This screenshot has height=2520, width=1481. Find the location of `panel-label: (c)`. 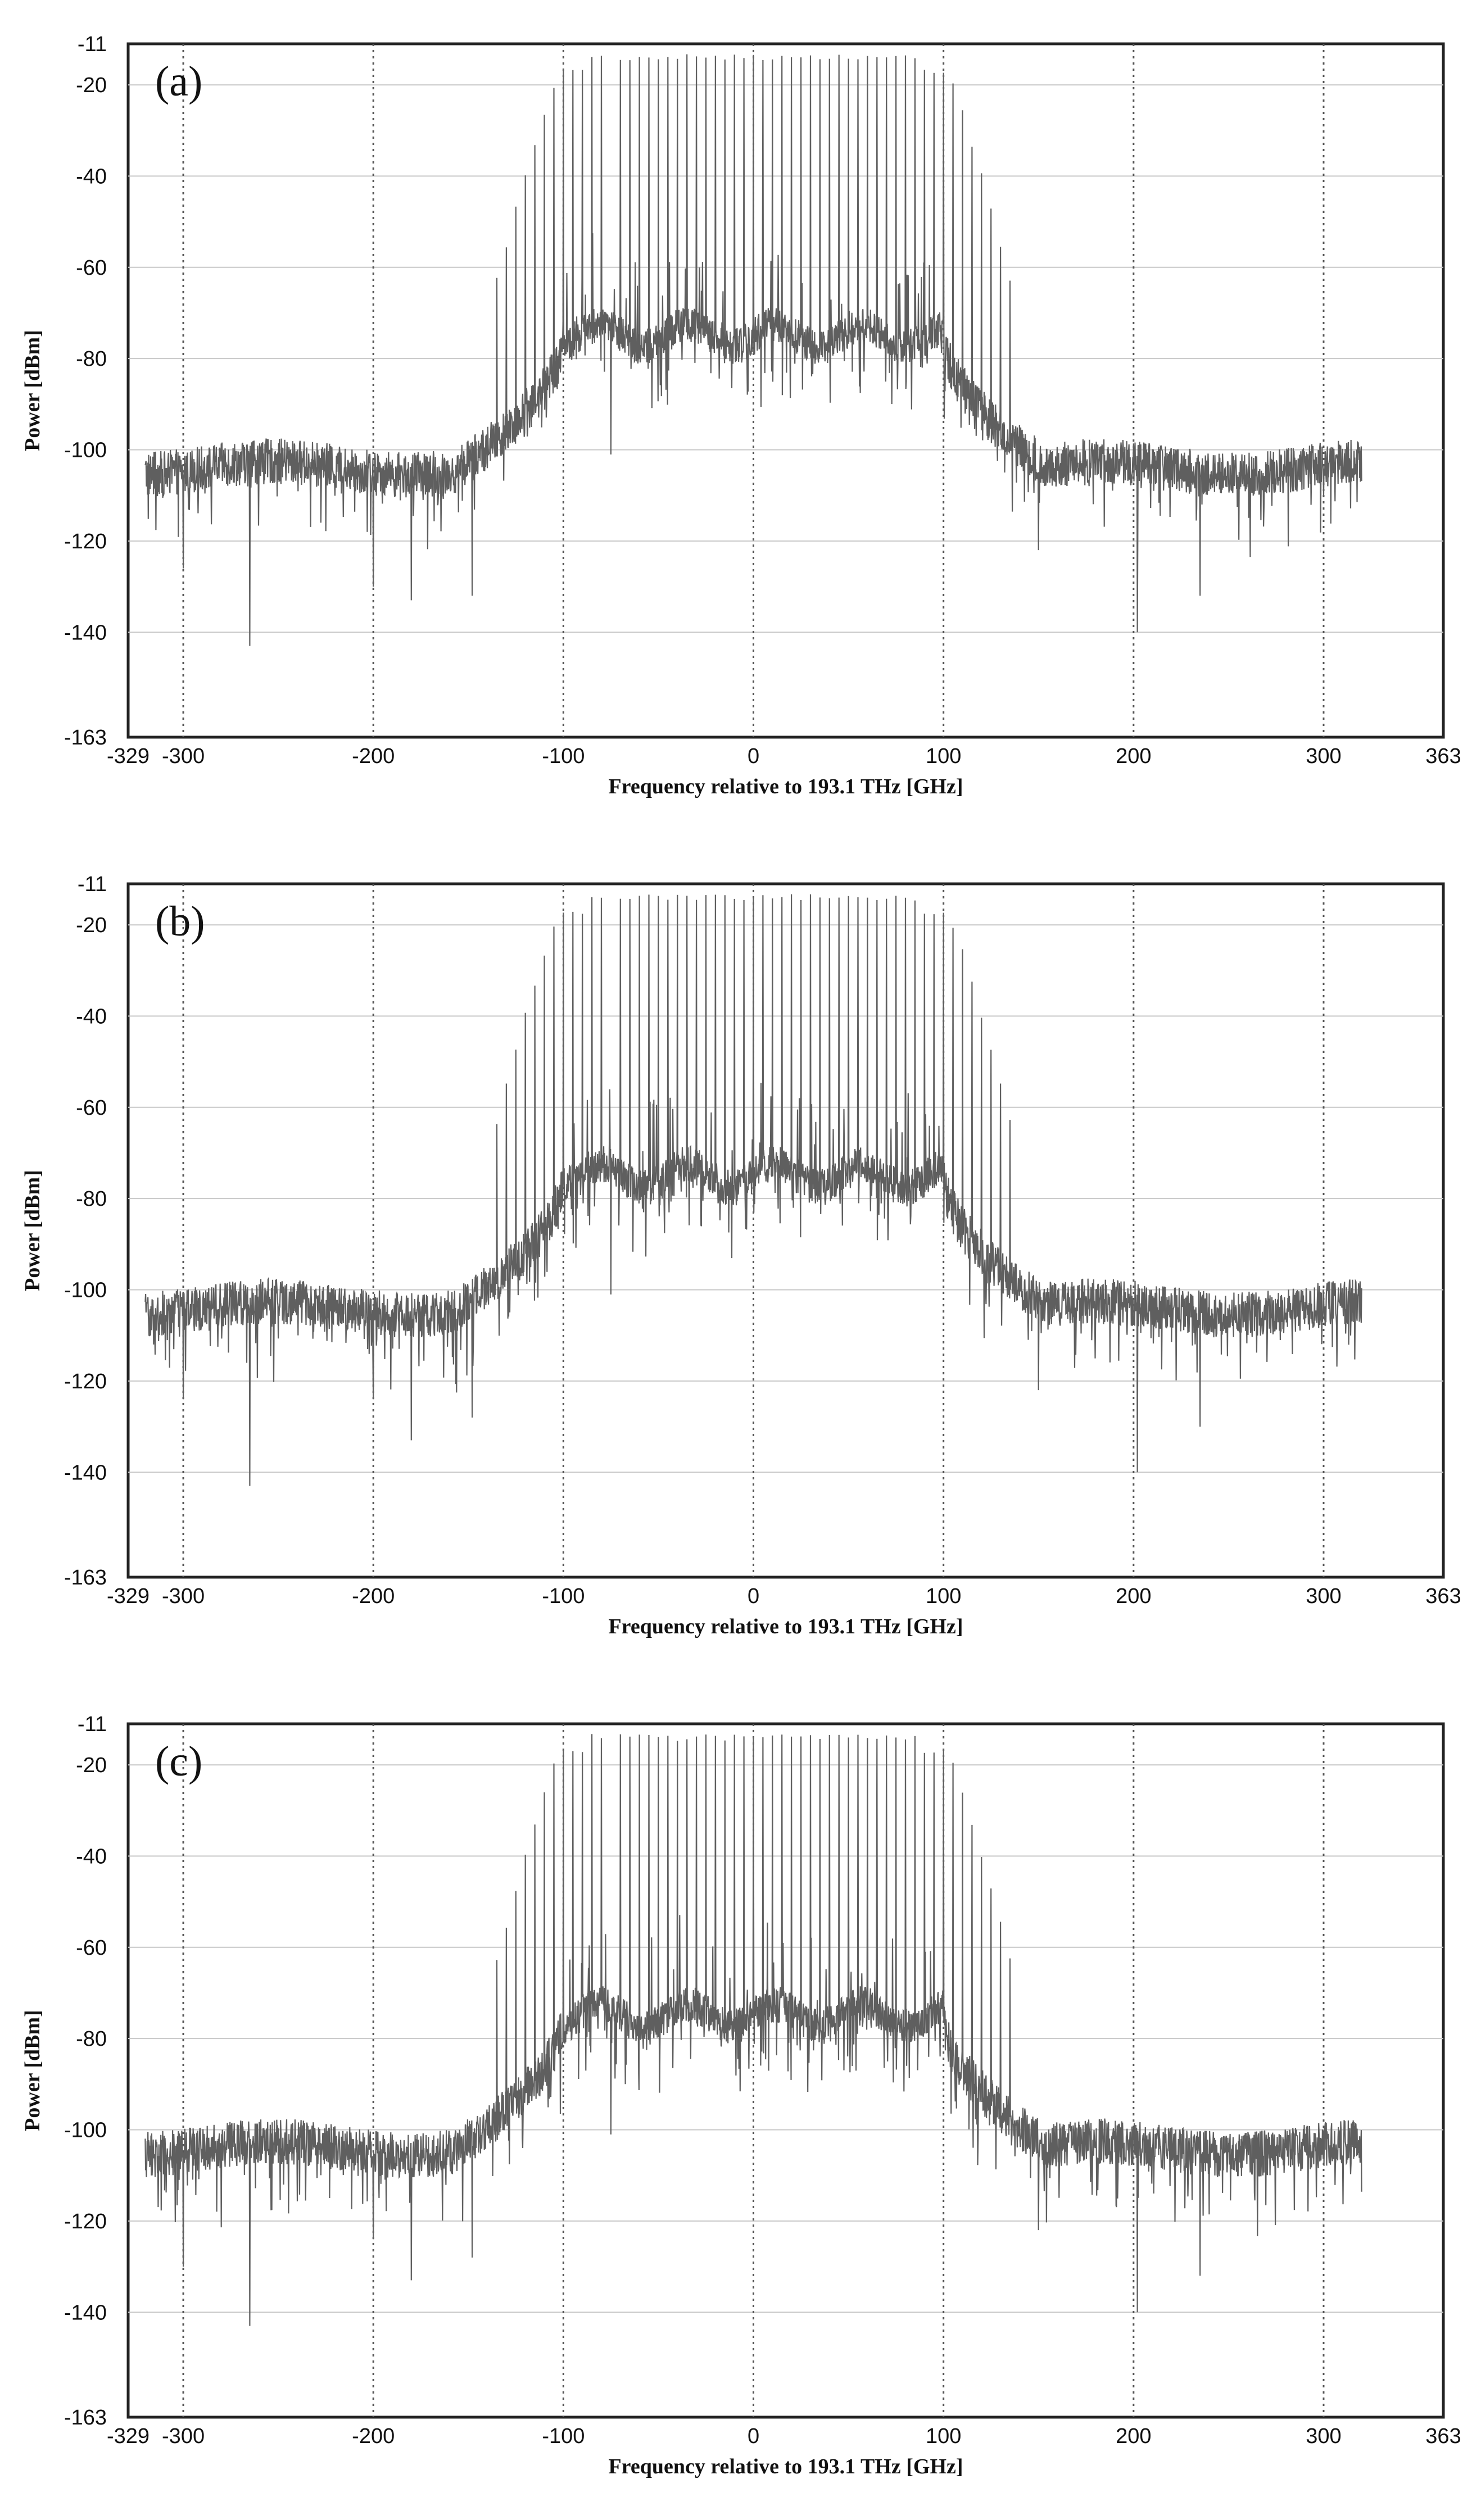

panel-label: (c) is located at coordinates (178, 1761).